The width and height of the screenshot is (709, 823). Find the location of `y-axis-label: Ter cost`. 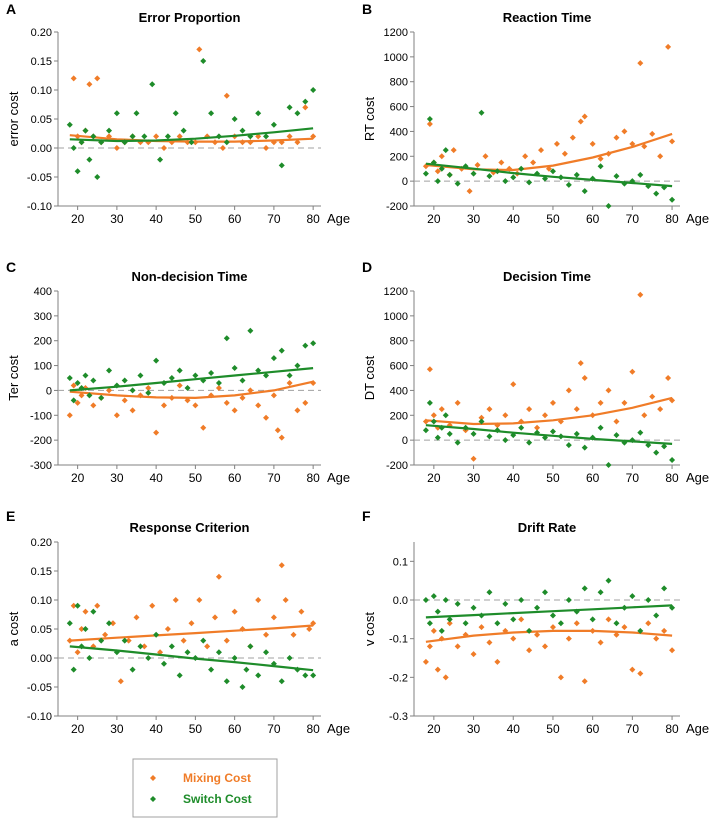

y-axis-label: Ter cost is located at coordinates (13, 378).